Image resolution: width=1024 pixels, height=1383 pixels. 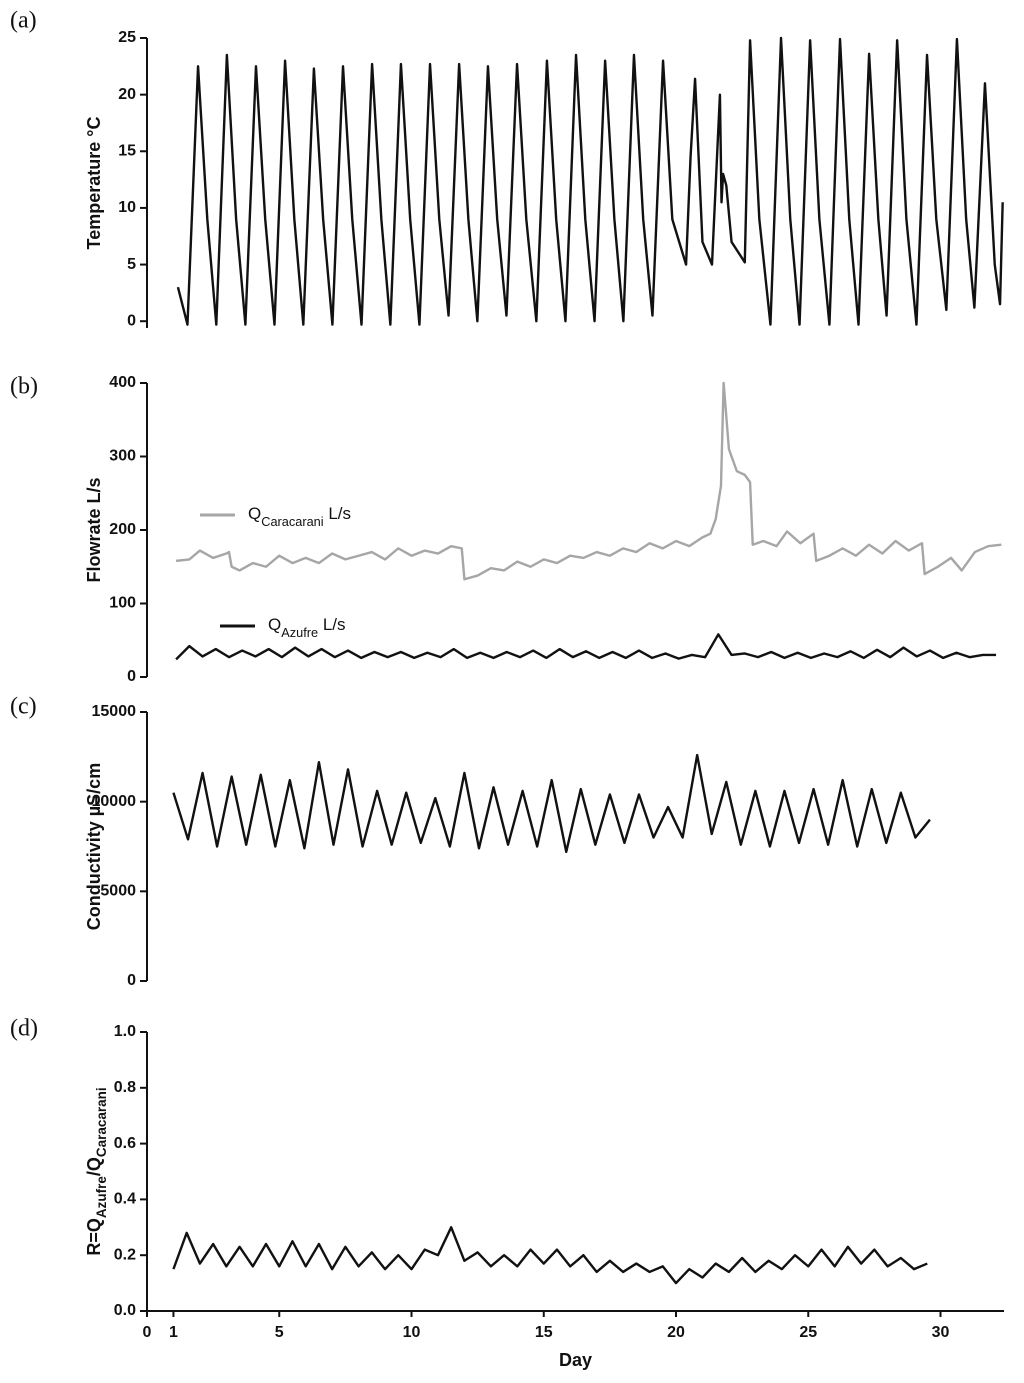 What do you see at coordinates (122, 529) in the screenshot?
I see `y-tick-label: 200` at bounding box center [122, 529].